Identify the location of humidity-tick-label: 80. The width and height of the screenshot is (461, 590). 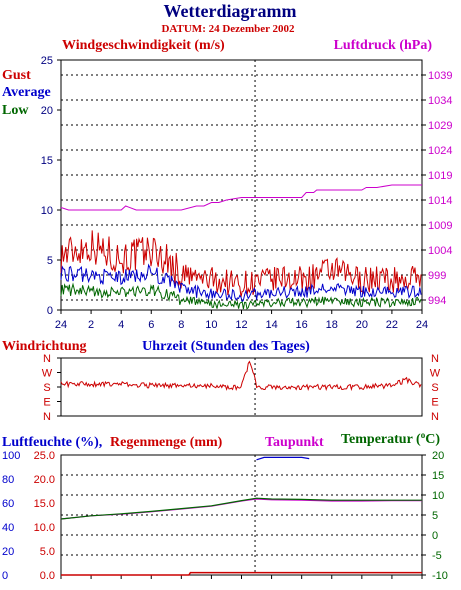
(8, 480).